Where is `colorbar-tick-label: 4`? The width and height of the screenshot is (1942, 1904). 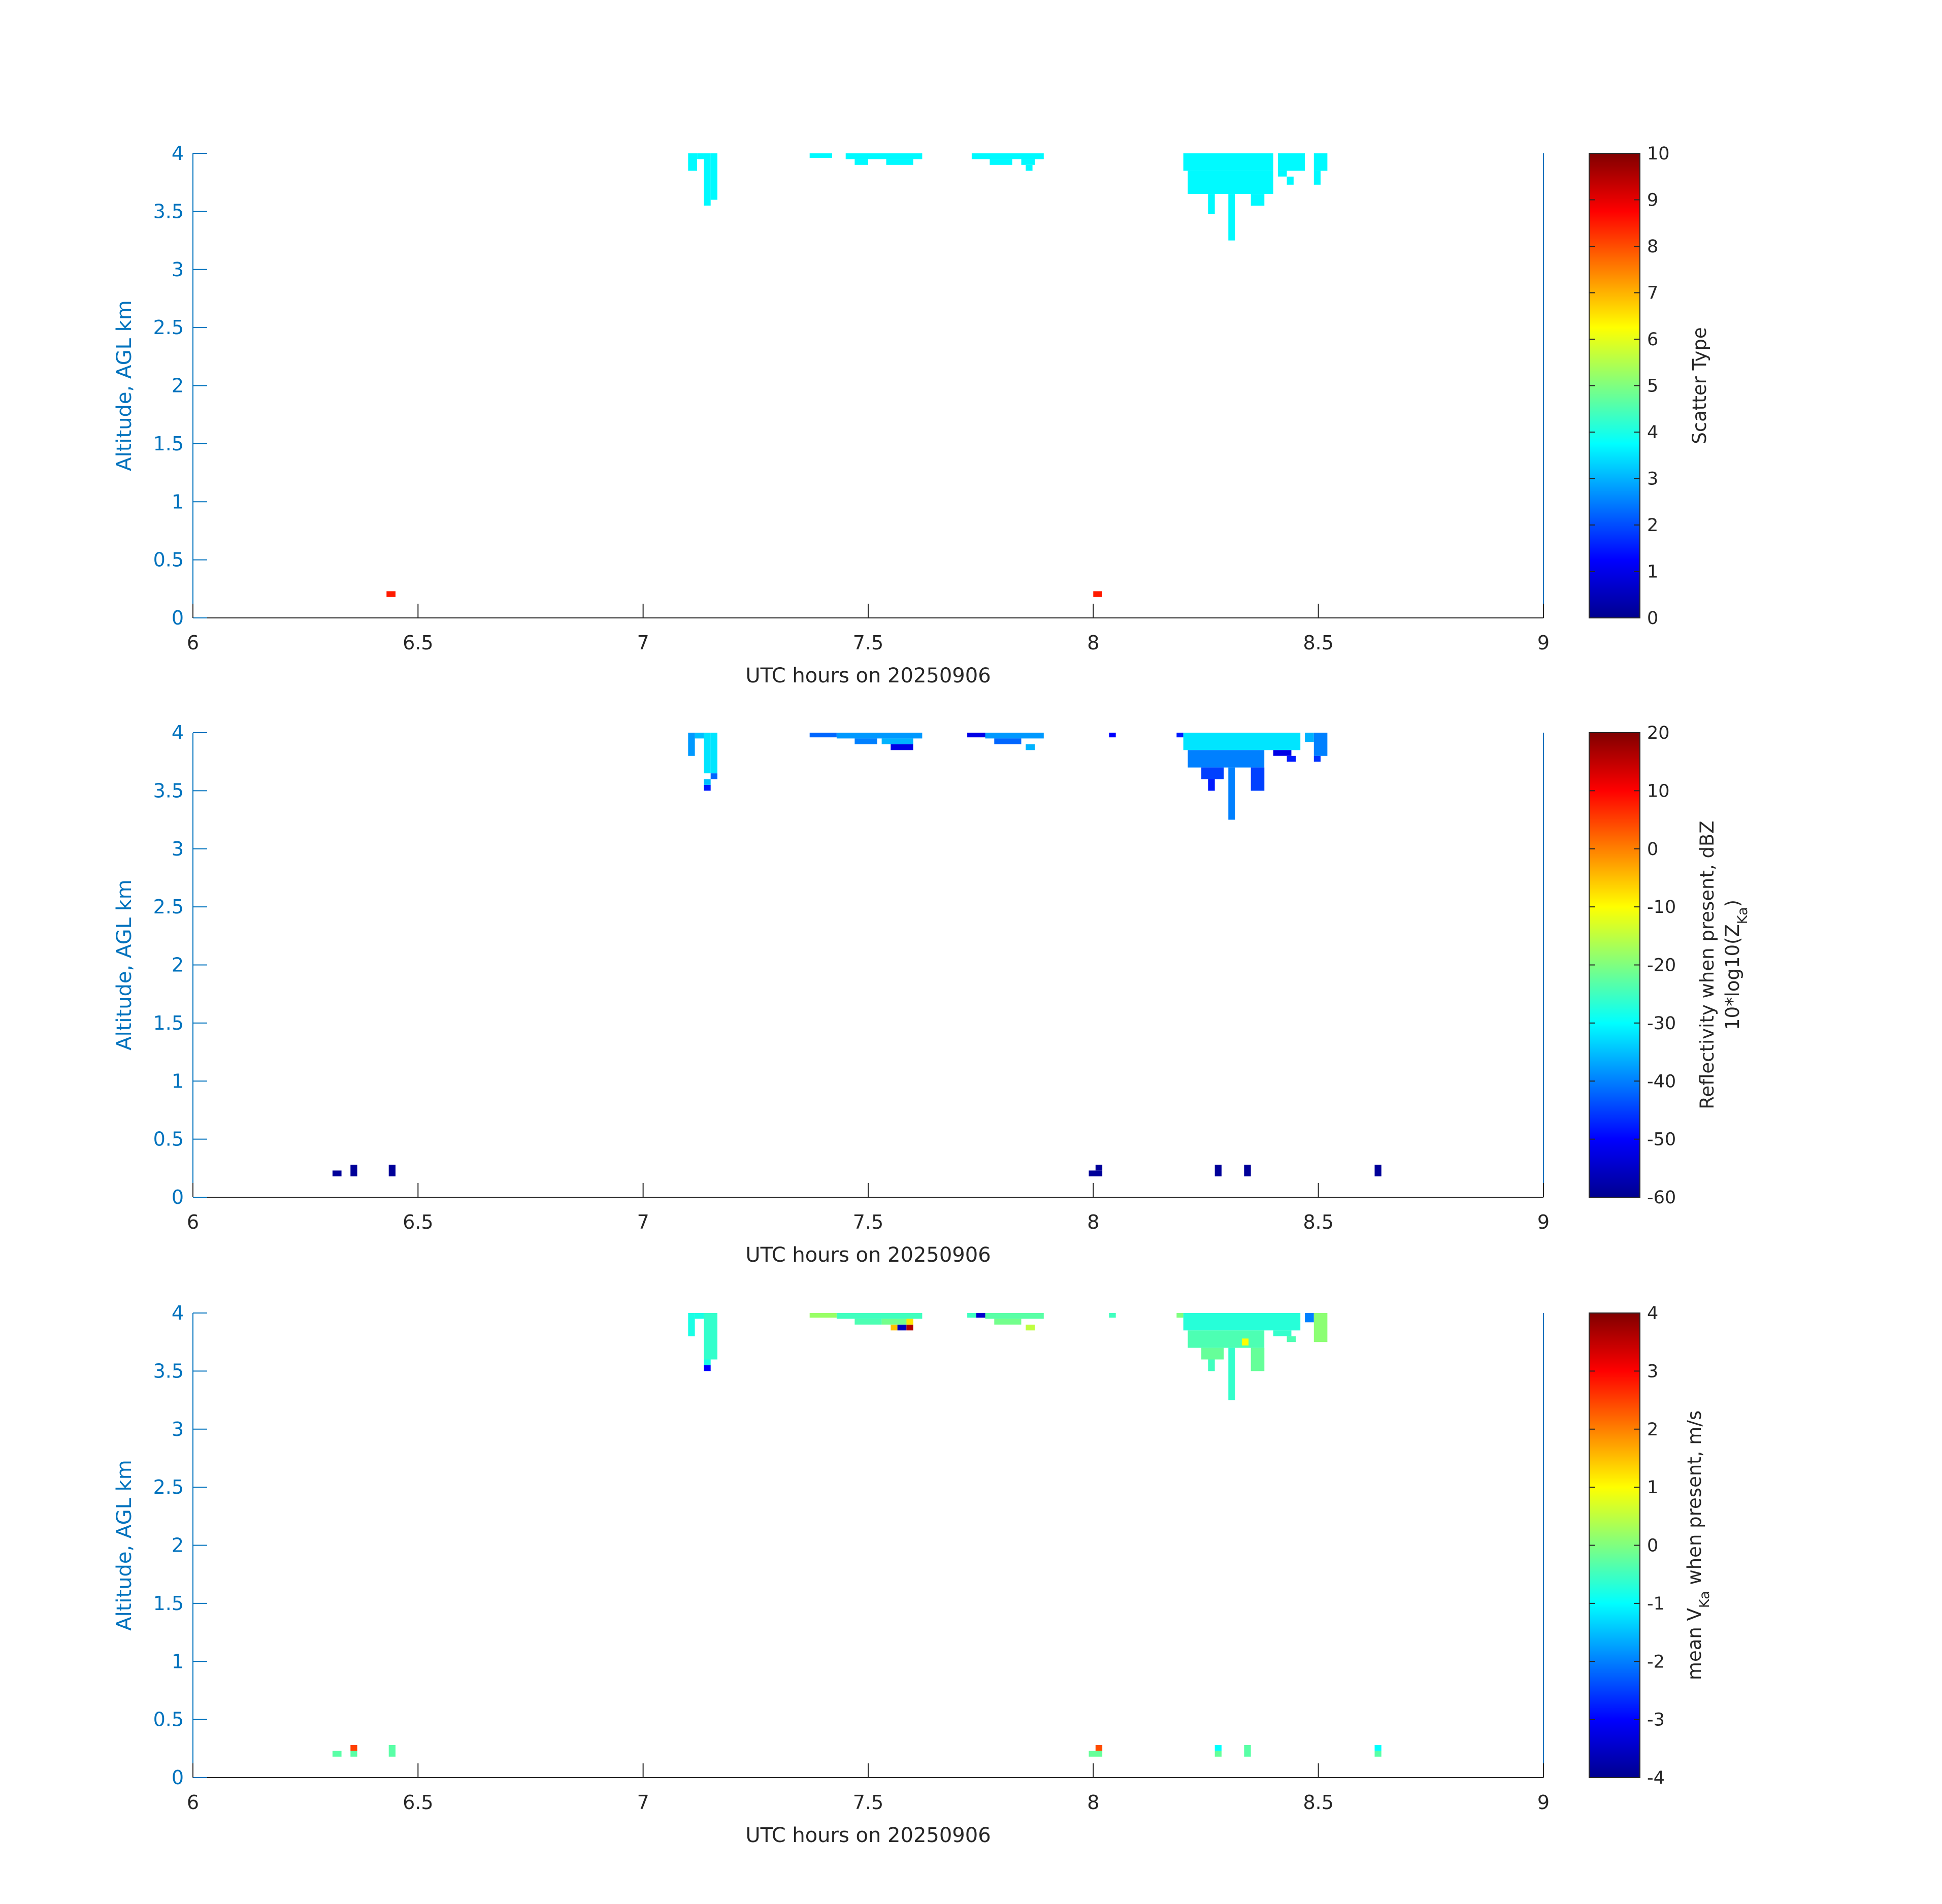 colorbar-tick-label: 4 is located at coordinates (1652, 1314).